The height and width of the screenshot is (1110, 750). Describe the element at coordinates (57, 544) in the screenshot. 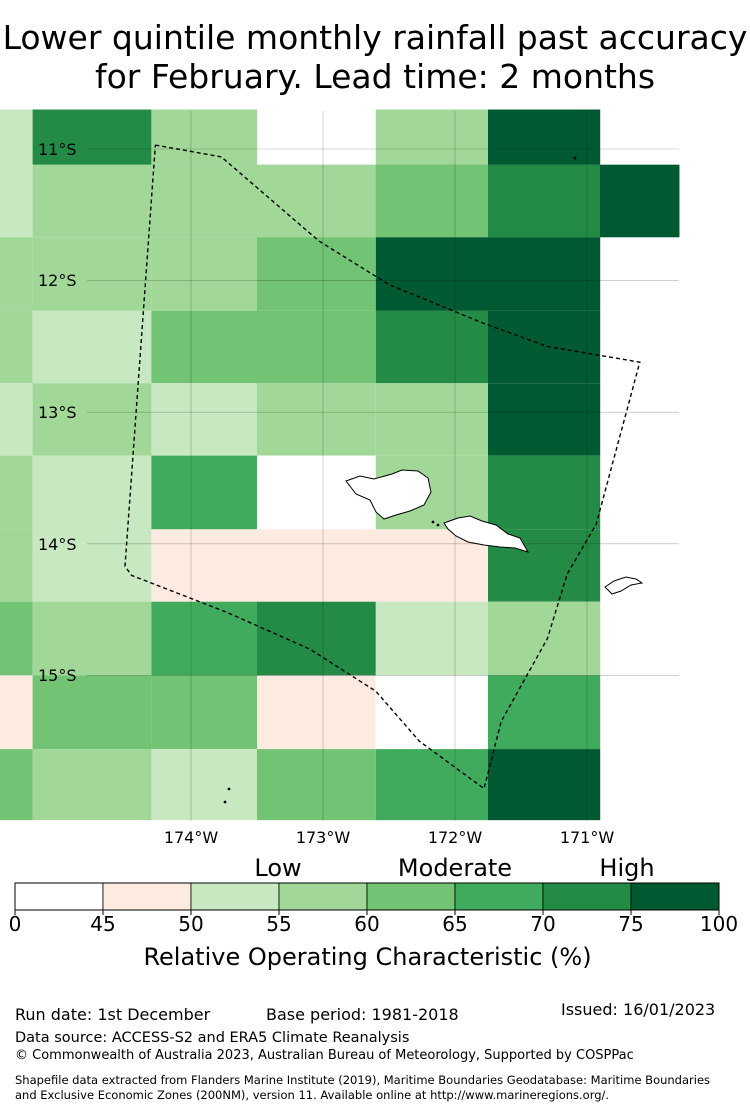

I see `lat-label-14s: 14°S` at that location.